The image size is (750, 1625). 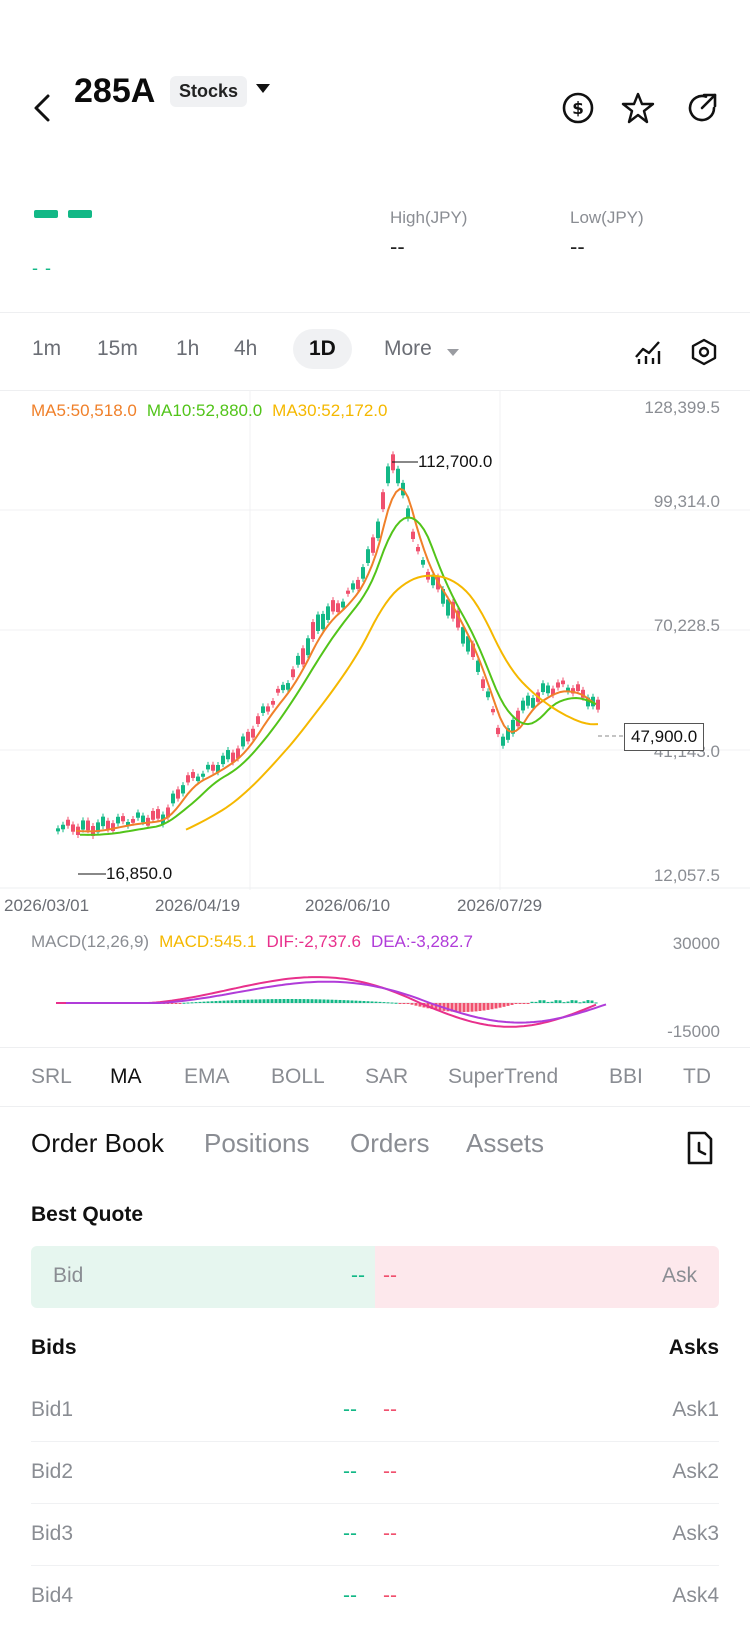 I want to click on settings-hexagon-icon, so click(x=704, y=352).